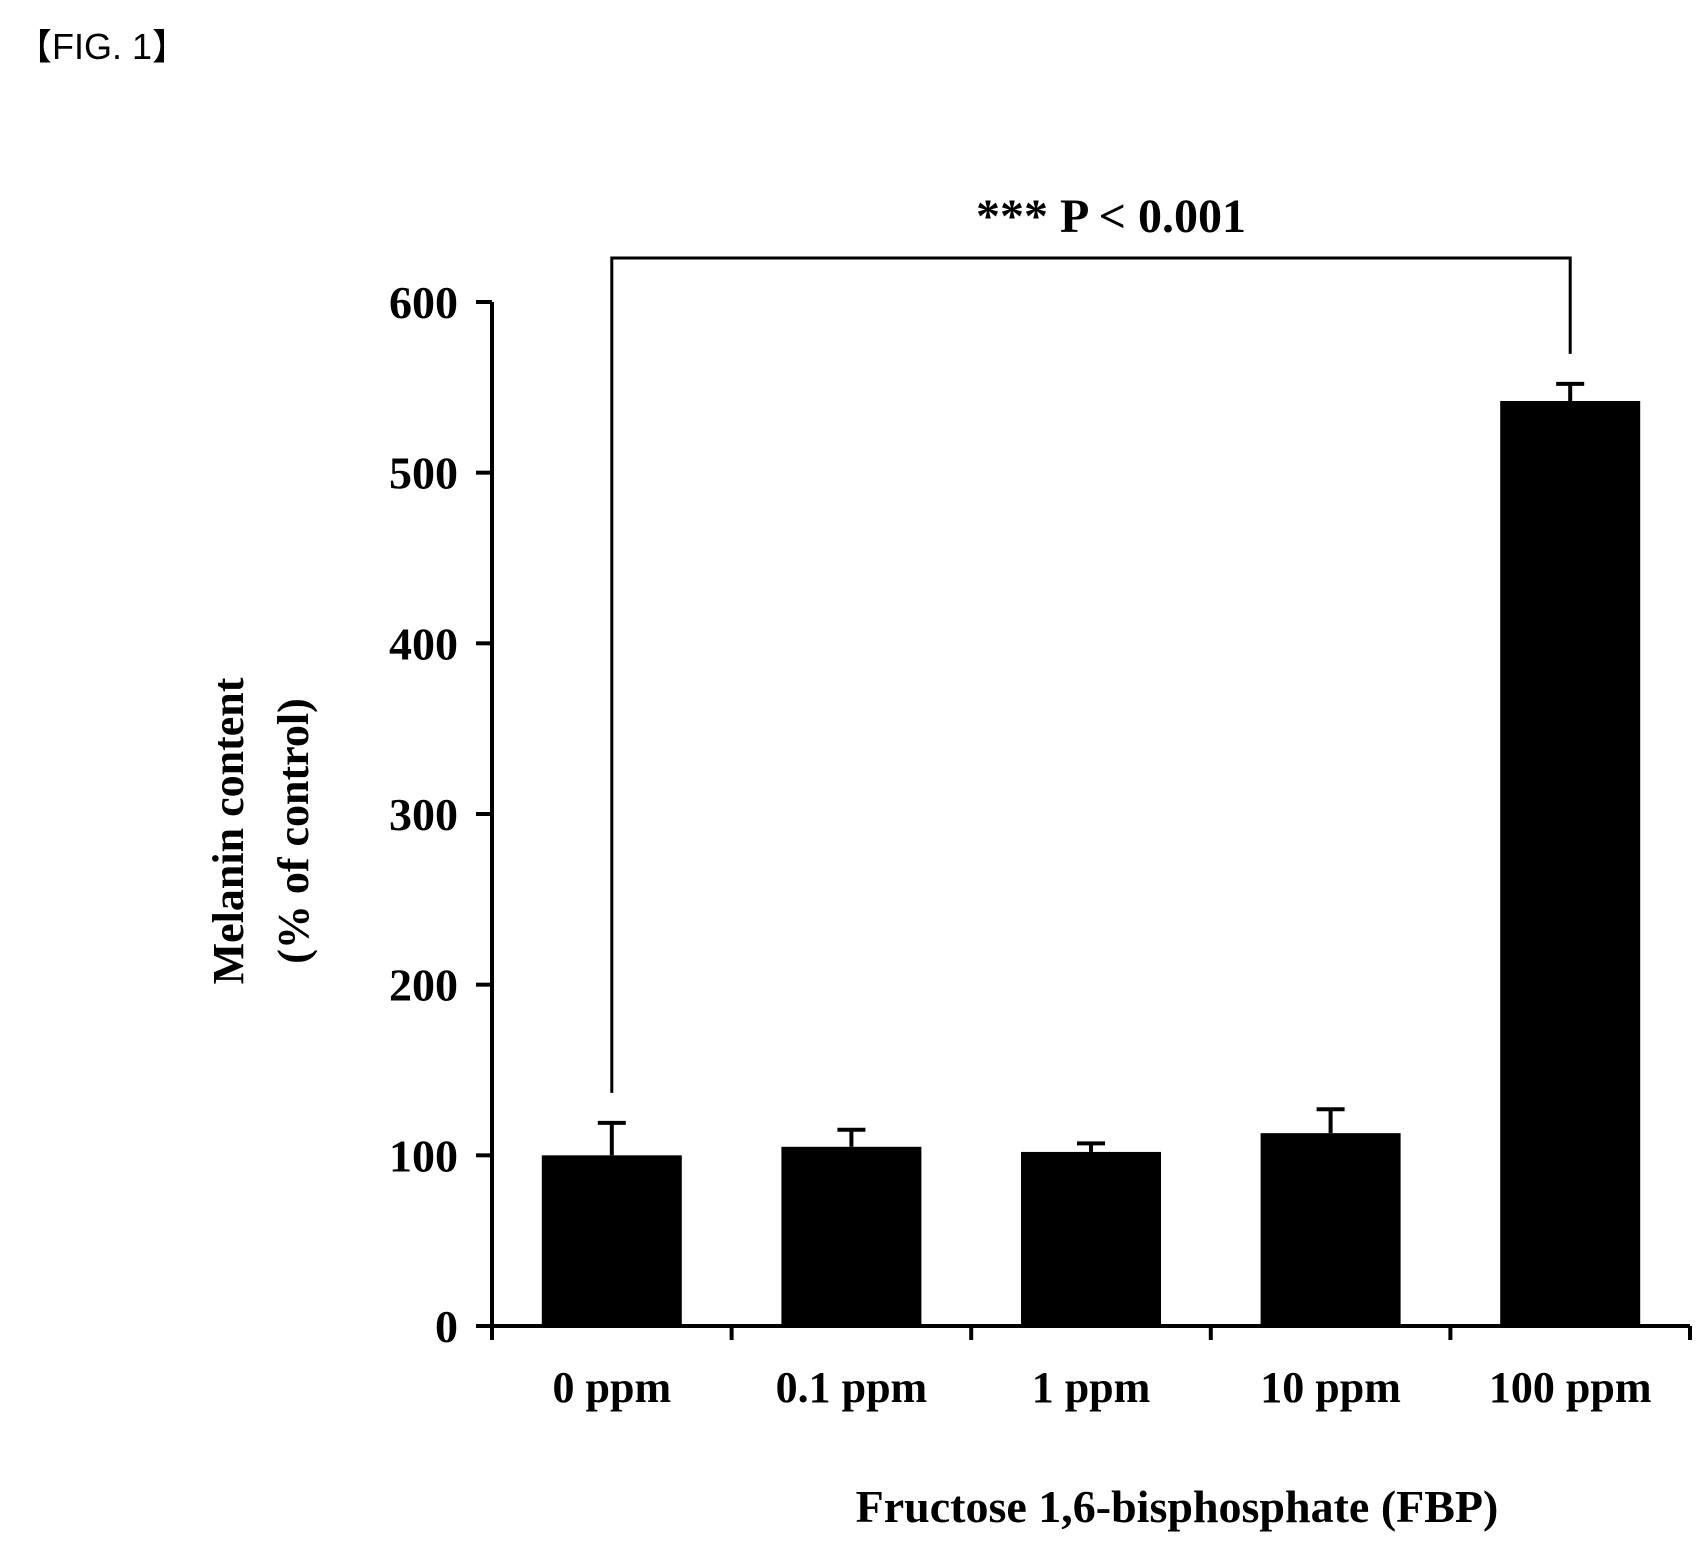 The image size is (1696, 1551). I want to click on y-tick-label-4: 400, so click(423, 643).